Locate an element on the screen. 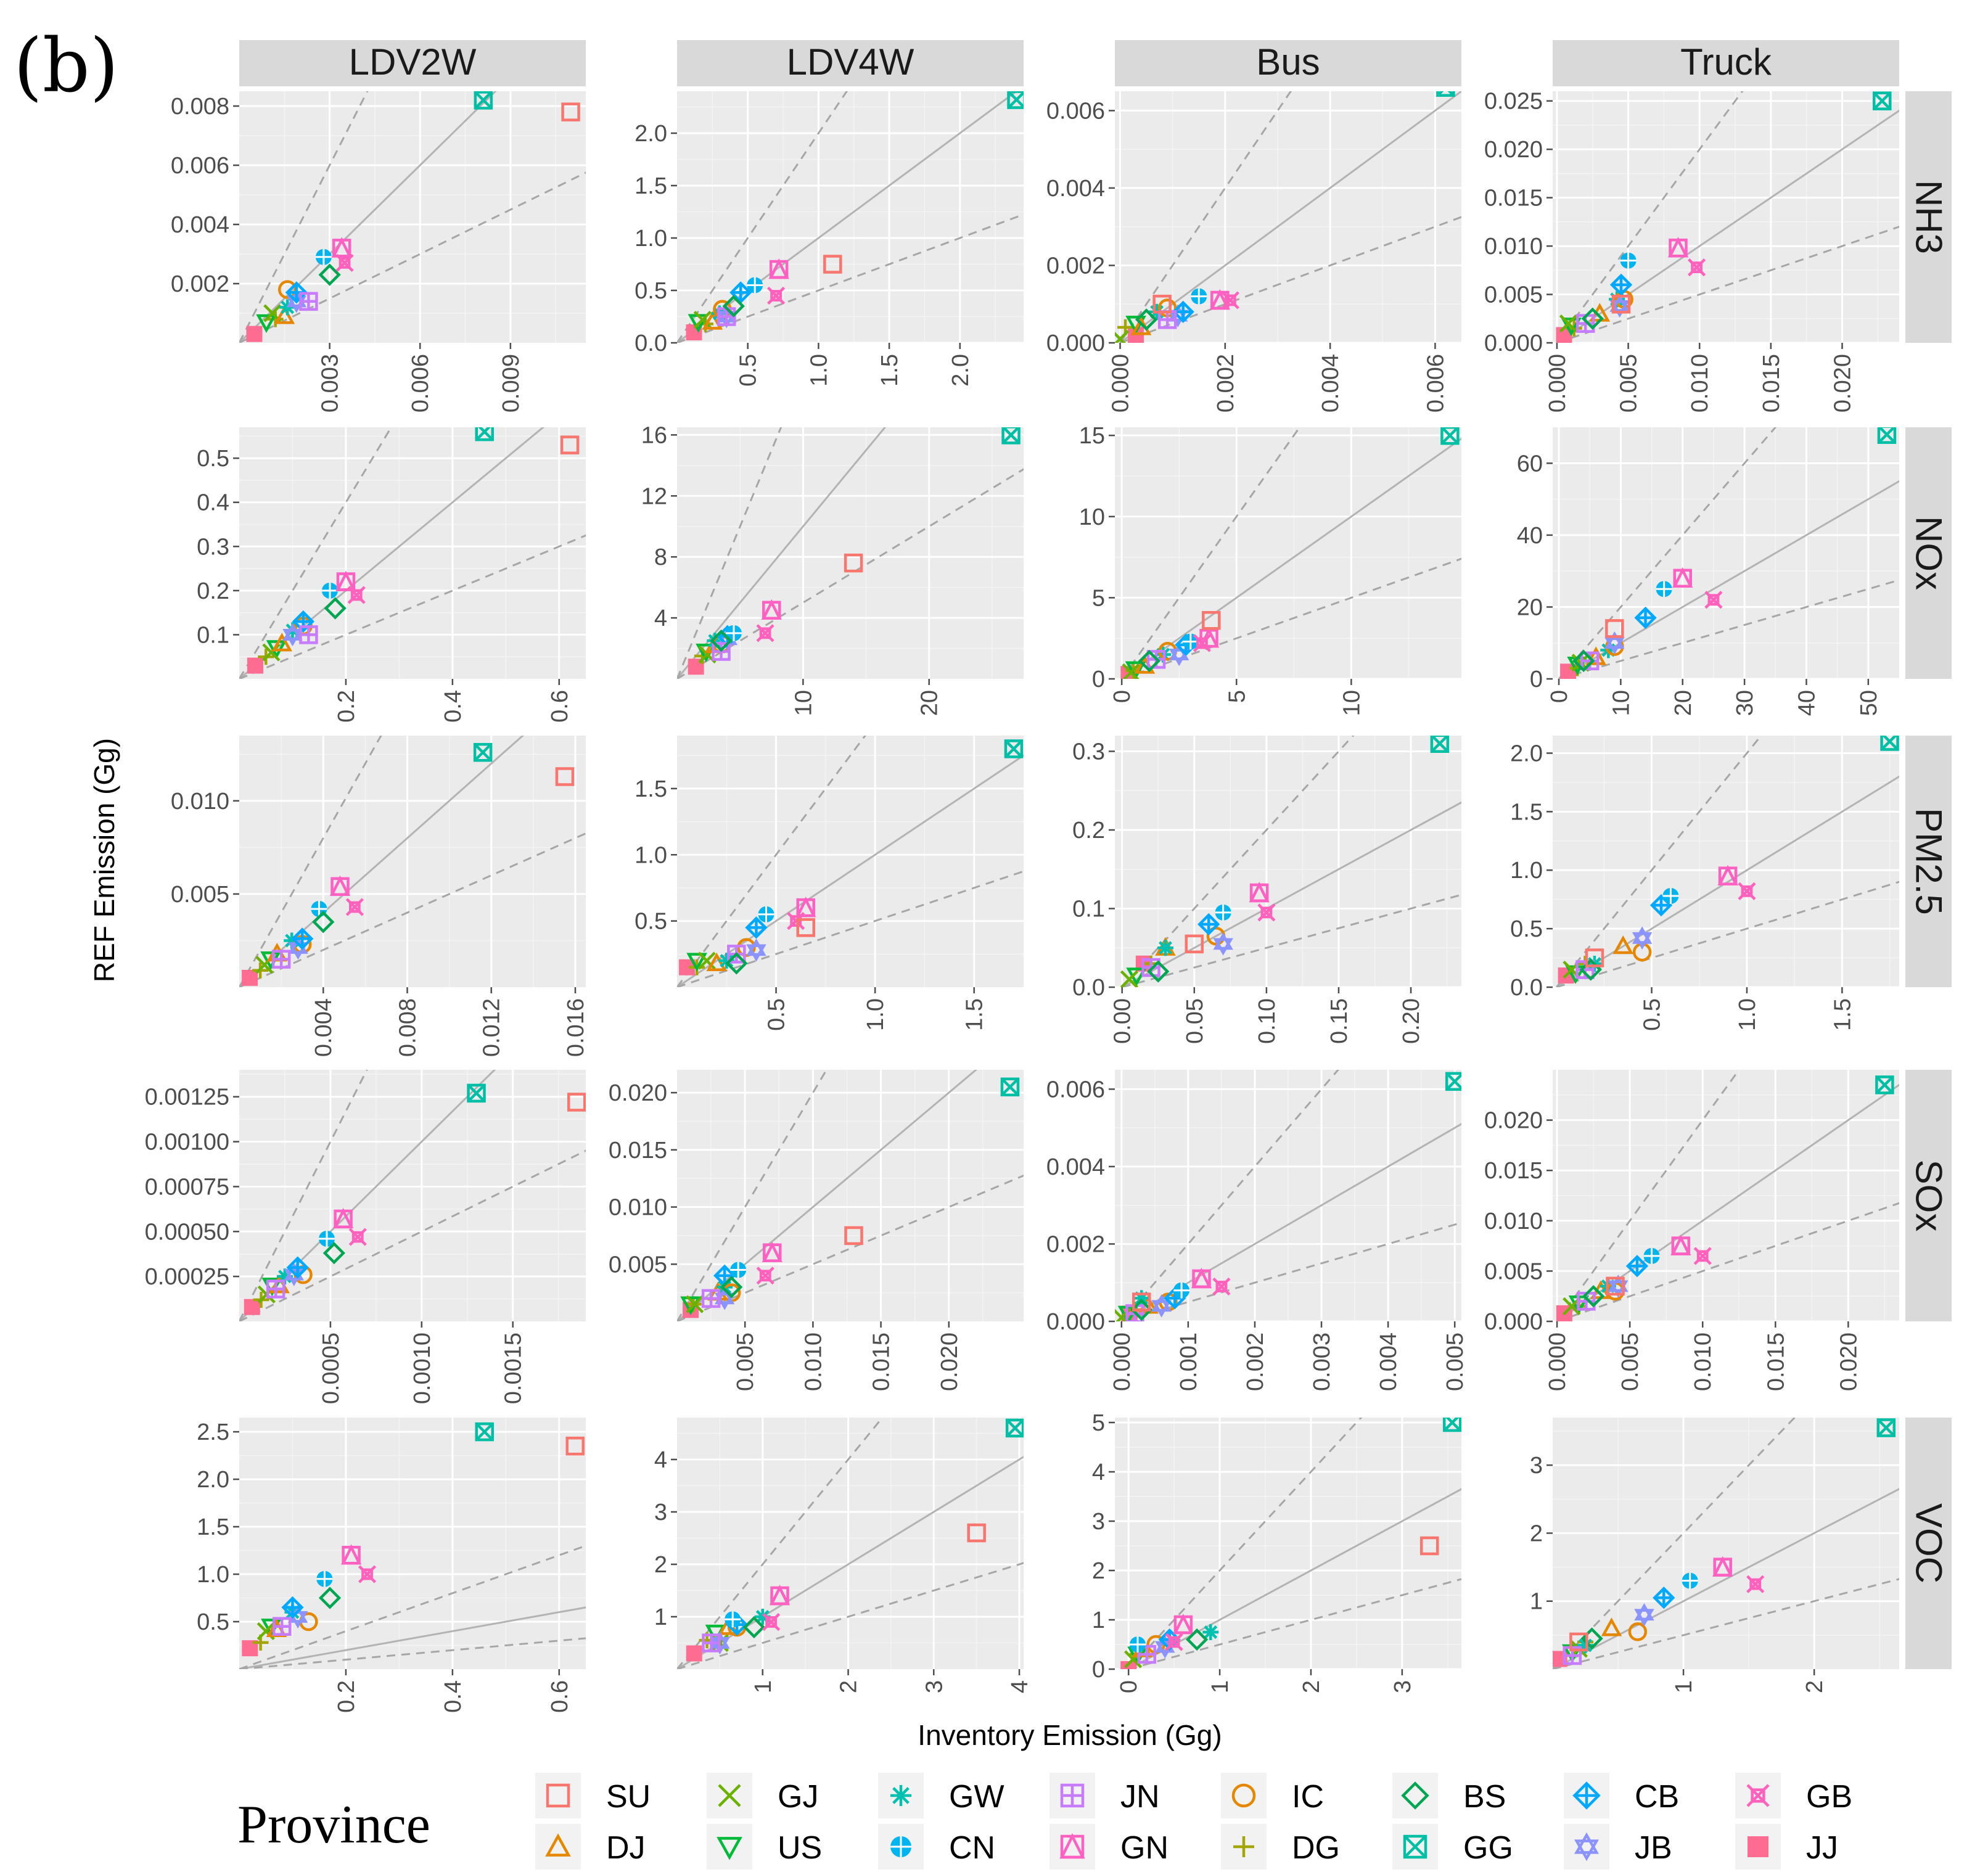 This screenshot has height=1872, width=1988. x-tick-label: 0.000 is located at coordinates (1122, 1361).